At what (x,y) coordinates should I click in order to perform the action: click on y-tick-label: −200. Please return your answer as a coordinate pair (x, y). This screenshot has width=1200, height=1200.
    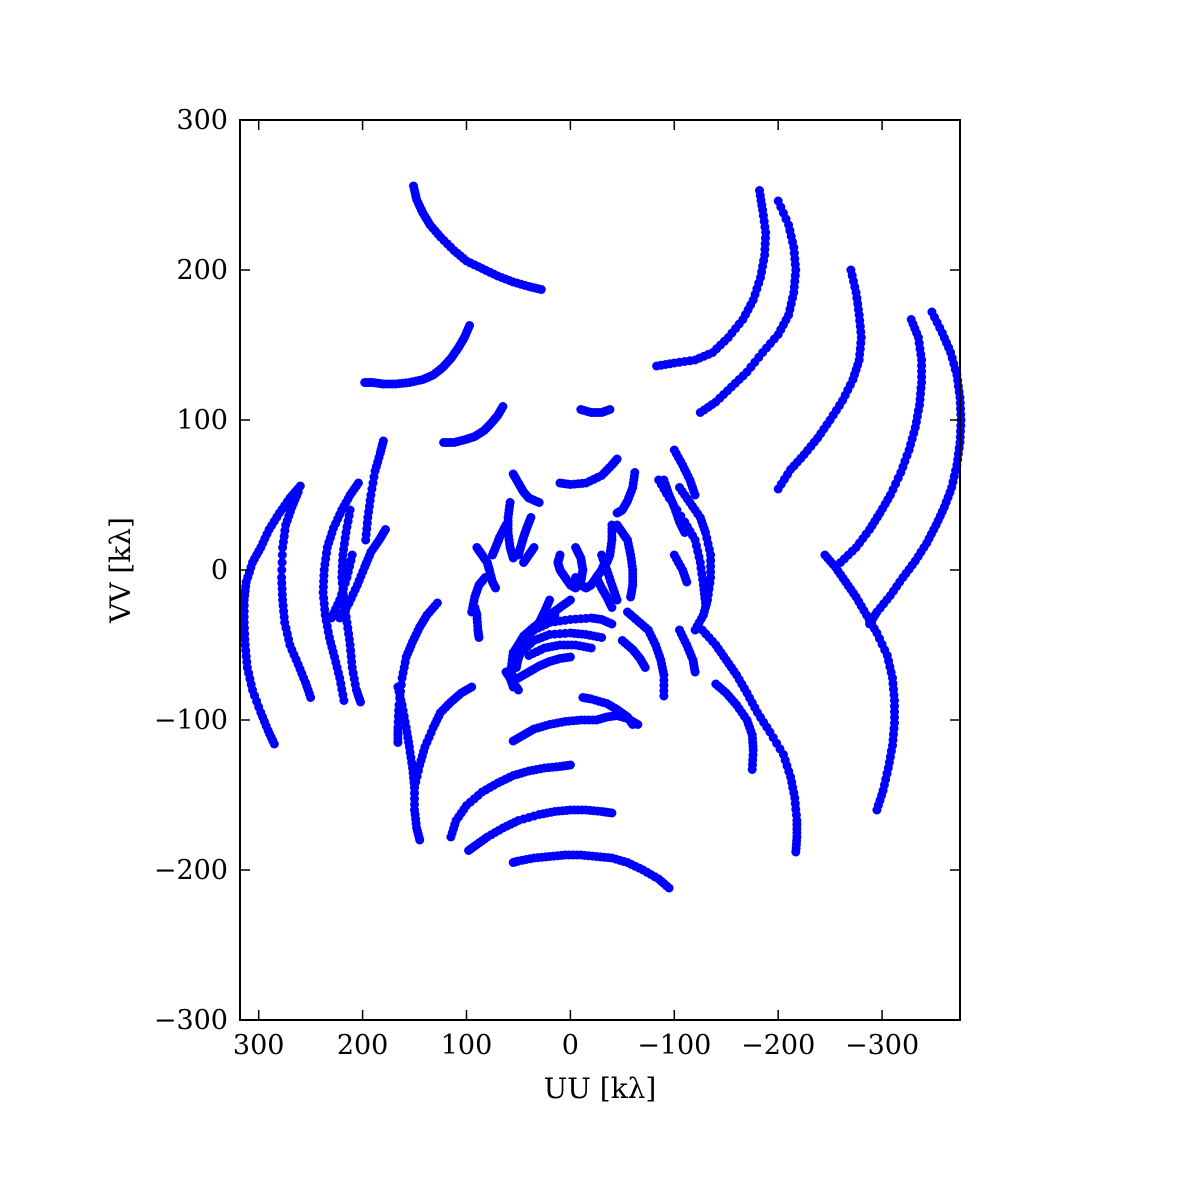
    Looking at the image, I should click on (191, 870).